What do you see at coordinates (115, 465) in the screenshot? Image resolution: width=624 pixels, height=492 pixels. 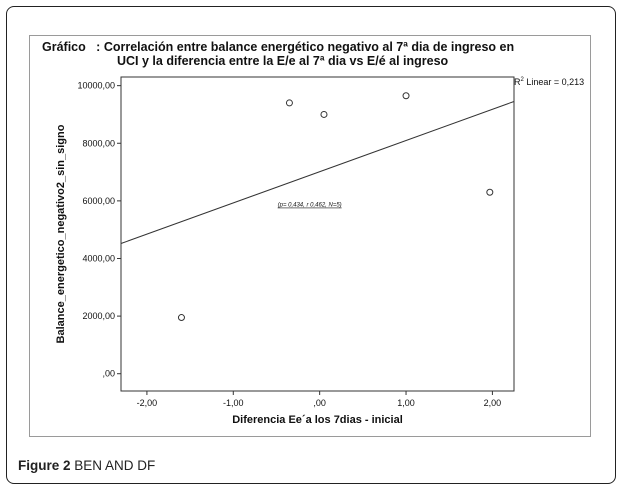 I see `figure-caption-text: BEN AND DF` at bounding box center [115, 465].